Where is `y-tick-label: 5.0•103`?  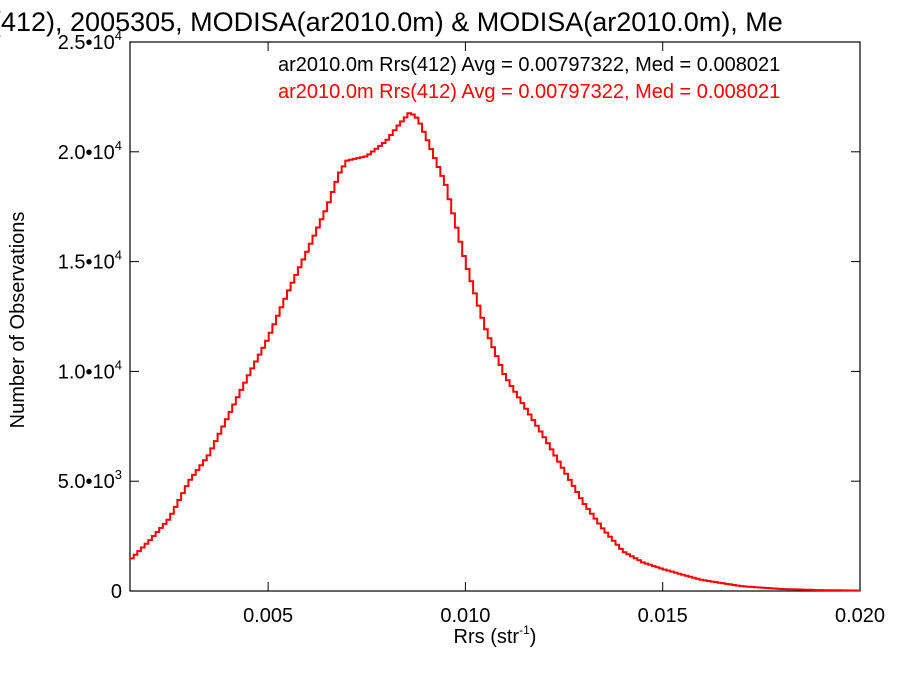
y-tick-label: 5.0•103 is located at coordinates (90, 480).